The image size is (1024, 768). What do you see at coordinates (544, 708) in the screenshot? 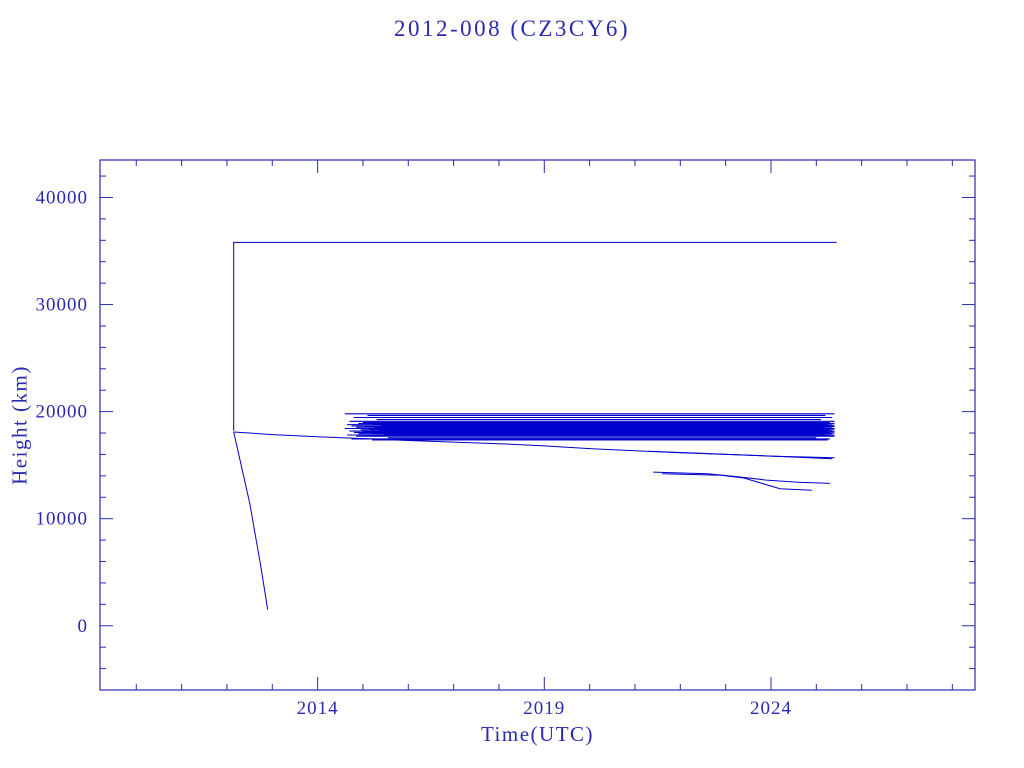
I see `x-tick-label: 2019` at bounding box center [544, 708].